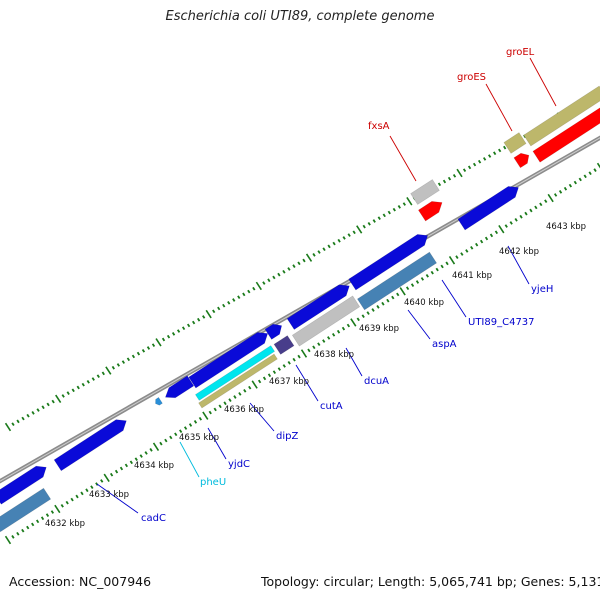 Image resolution: width=600 pixels, height=600 pixels. What do you see at coordinates (154, 466) in the screenshot?
I see `scale-label: 4634 kbp` at bounding box center [154, 466].